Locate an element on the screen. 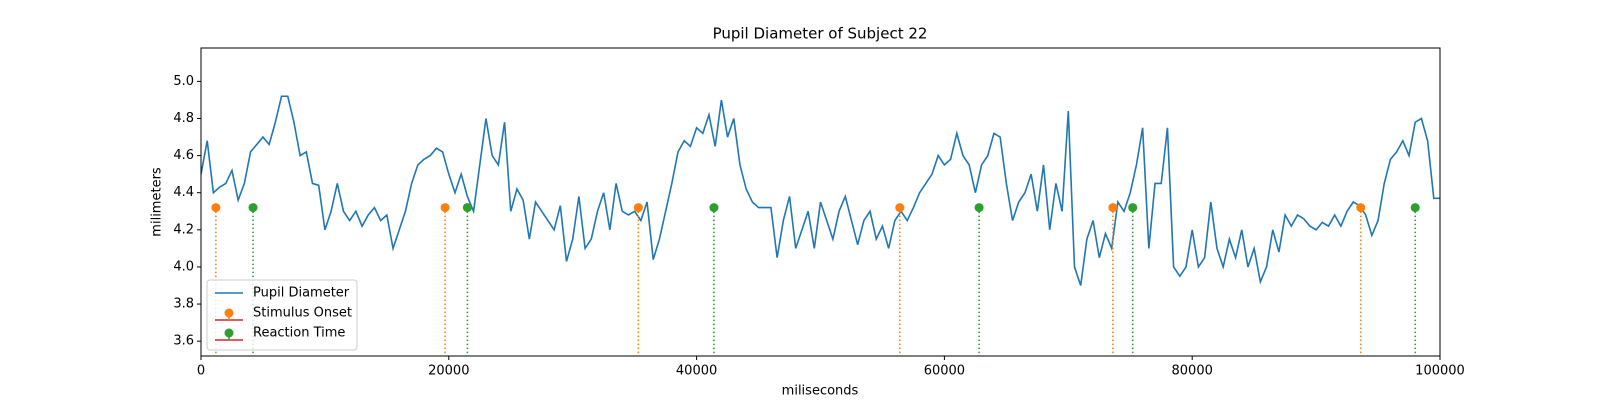 The height and width of the screenshot is (400, 1600). y-tick-label: 4.6 is located at coordinates (183, 155).